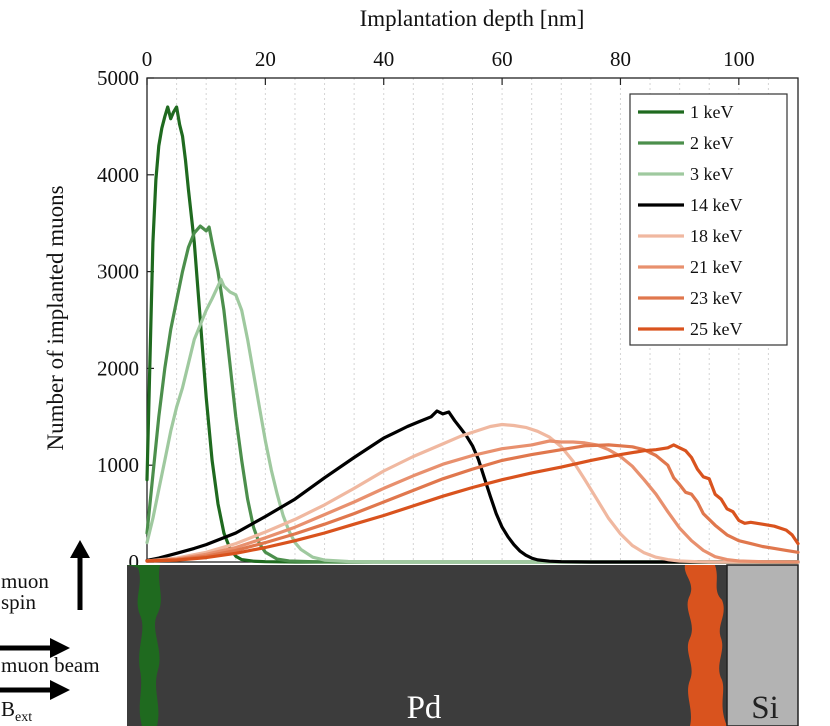 The width and height of the screenshot is (830, 726). Describe the element at coordinates (424, 708) in the screenshot. I see `pd-label: Pd` at that location.